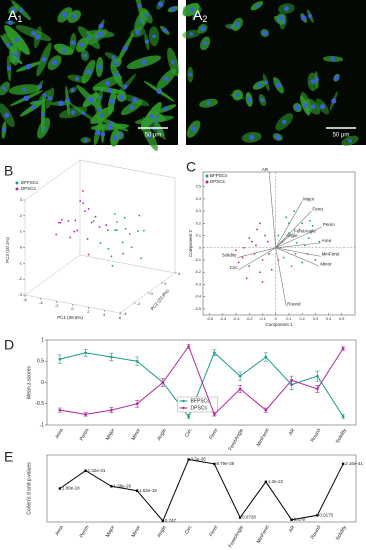 This screenshot has width=366, height=550. I want to click on x-axis-label: Component 1, so click(279, 324).